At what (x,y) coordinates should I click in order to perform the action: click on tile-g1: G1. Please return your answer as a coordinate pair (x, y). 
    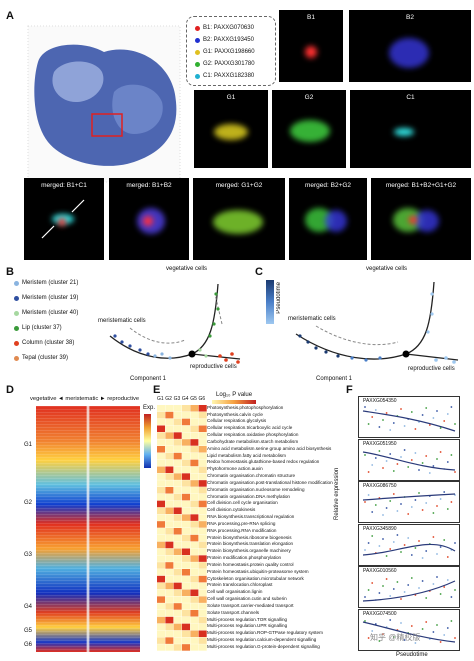
    Looking at the image, I should click on (231, 129).